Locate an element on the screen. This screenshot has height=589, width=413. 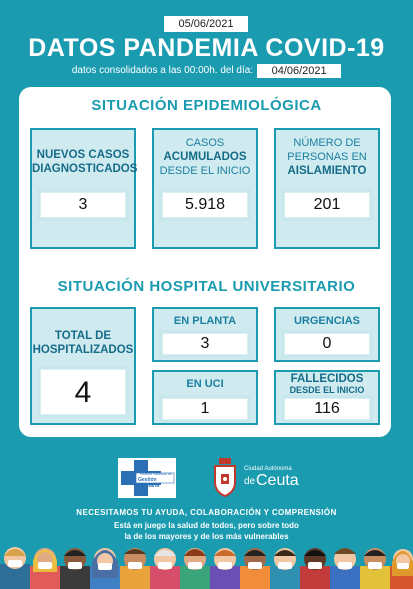
isolation-label-2: PERSONAS EN is located at coordinates (327, 157).